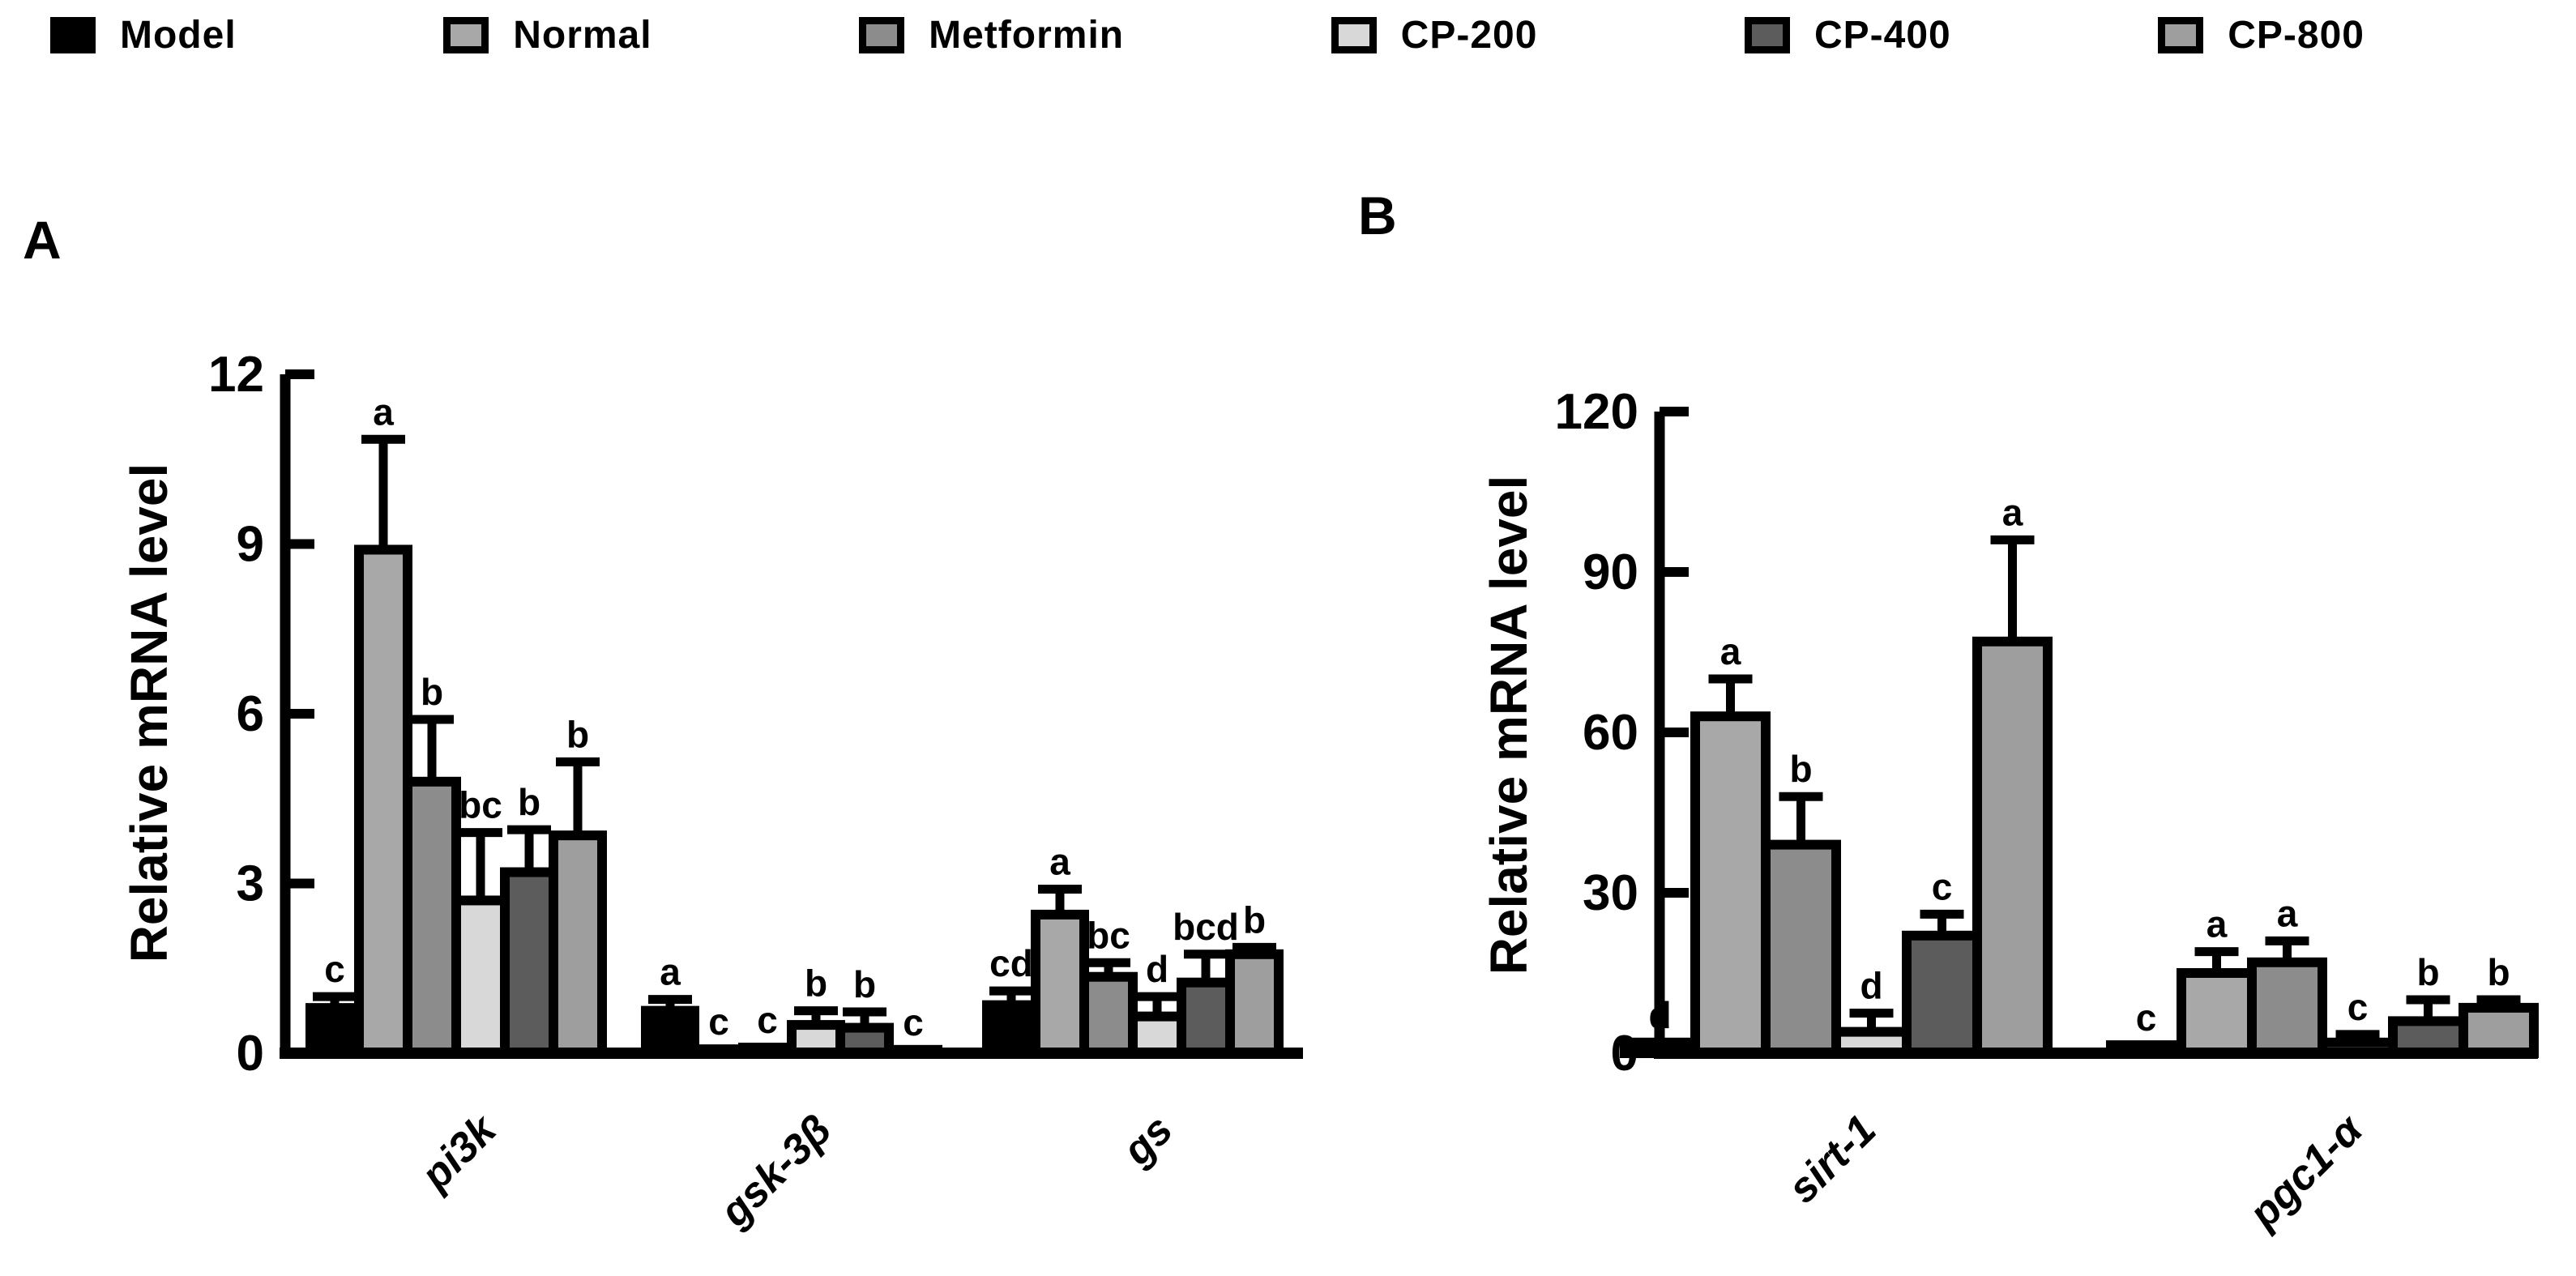 The height and width of the screenshot is (1276, 2576). What do you see at coordinates (1377, 216) in the screenshot?
I see `panel-label-b: B` at bounding box center [1377, 216].